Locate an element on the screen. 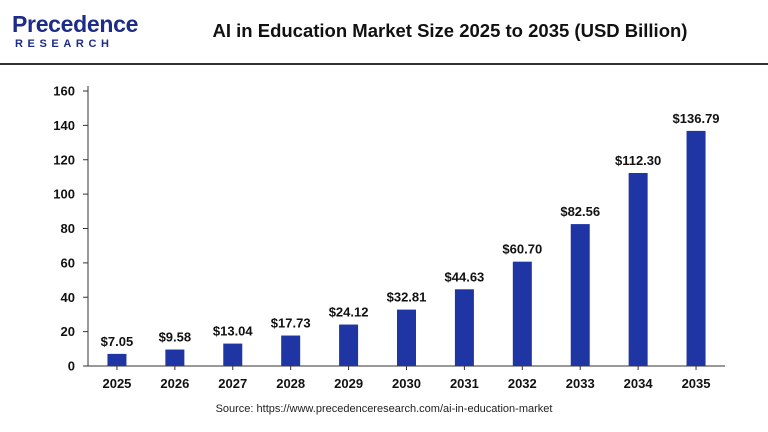  x-tick-label: 2033 is located at coordinates (580, 383).